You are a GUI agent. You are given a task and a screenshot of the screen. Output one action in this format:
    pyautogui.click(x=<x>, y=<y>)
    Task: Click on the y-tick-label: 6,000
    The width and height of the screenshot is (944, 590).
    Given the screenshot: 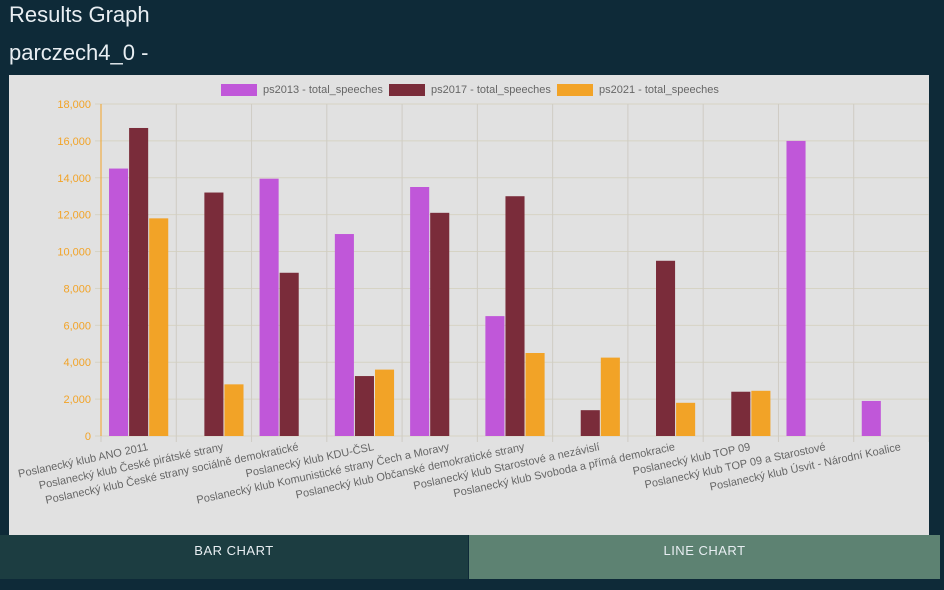 What is the action you would take?
    pyautogui.click(x=77, y=326)
    